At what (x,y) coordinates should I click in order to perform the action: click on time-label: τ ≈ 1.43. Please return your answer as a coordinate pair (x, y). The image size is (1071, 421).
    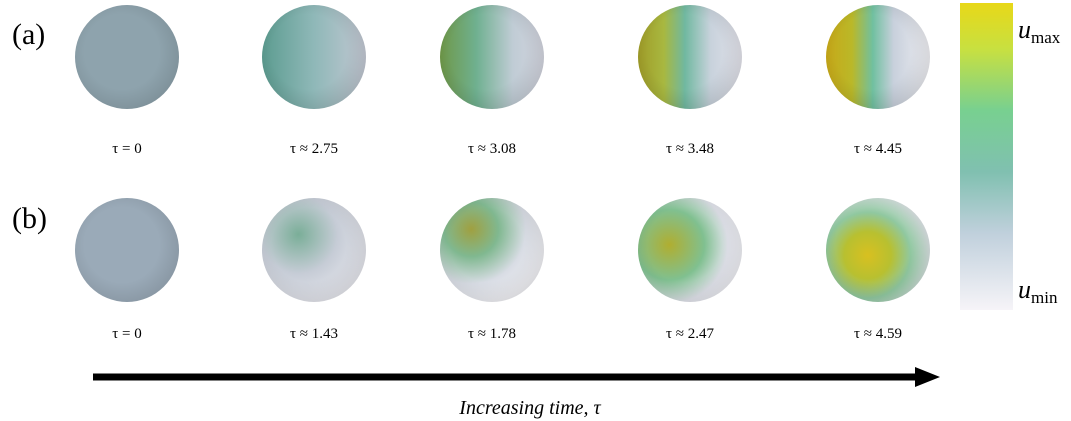
    Looking at the image, I should click on (314, 334).